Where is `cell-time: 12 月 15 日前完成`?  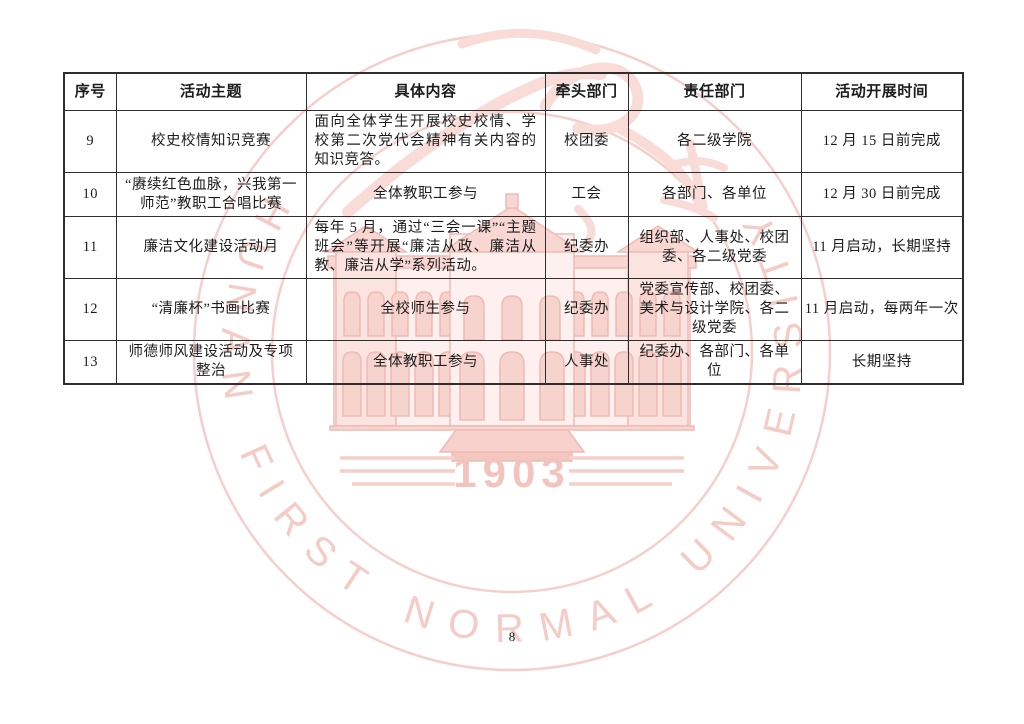
cell-time: 12 月 15 日前完成 is located at coordinates (882, 141).